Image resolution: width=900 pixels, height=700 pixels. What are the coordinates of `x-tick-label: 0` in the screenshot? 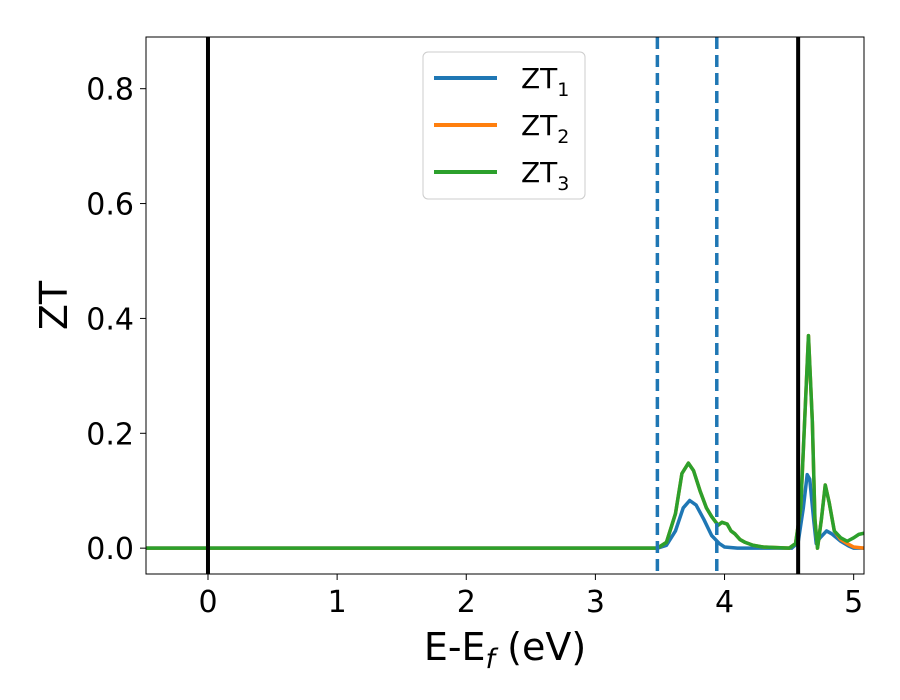 It's located at (207, 602).